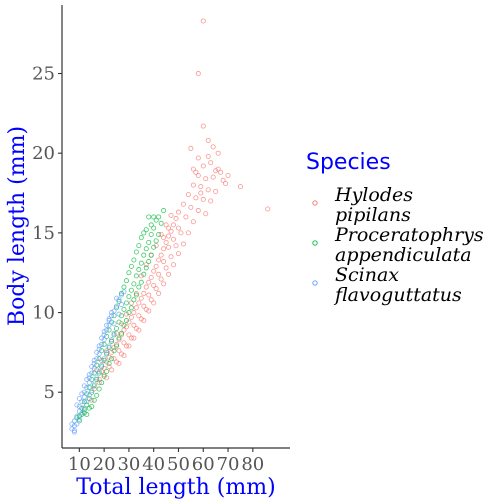 The height and width of the screenshot is (504, 504). Describe the element at coordinates (178, 464) in the screenshot. I see `x-tick-label-4: 50` at that location.